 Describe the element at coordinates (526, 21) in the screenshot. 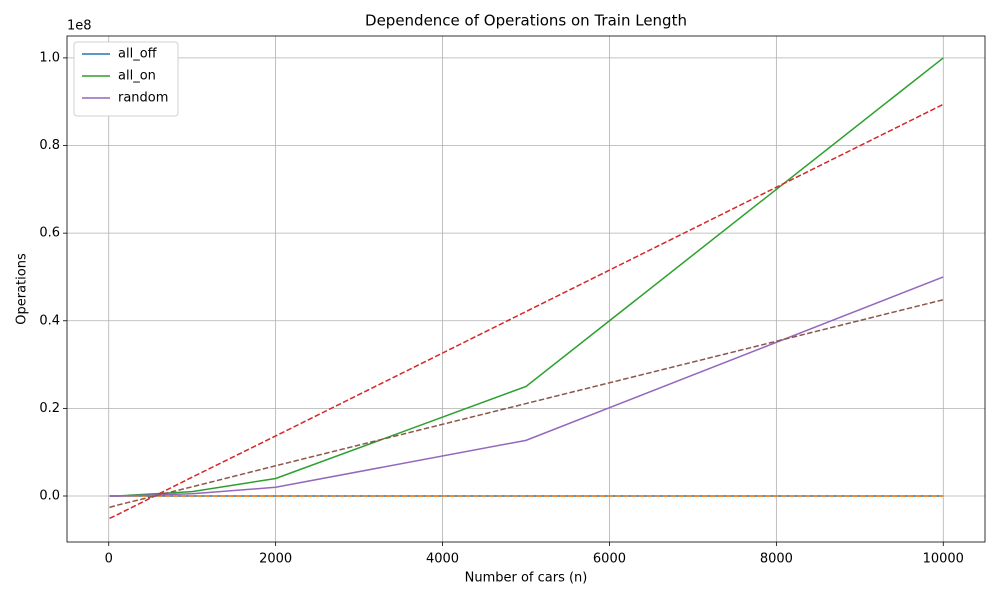

I see `chart-title: Dependence of Operations on Train Length` at that location.